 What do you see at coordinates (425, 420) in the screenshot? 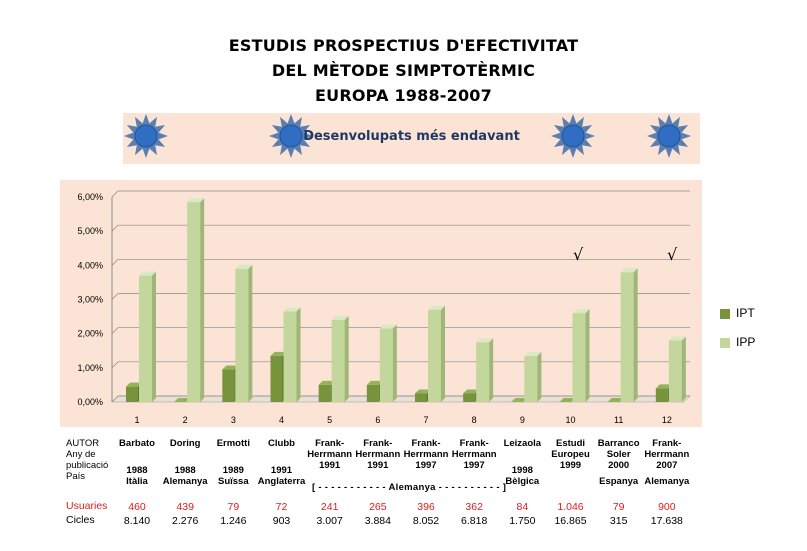
I see `x-tick-label: 7` at bounding box center [425, 420].